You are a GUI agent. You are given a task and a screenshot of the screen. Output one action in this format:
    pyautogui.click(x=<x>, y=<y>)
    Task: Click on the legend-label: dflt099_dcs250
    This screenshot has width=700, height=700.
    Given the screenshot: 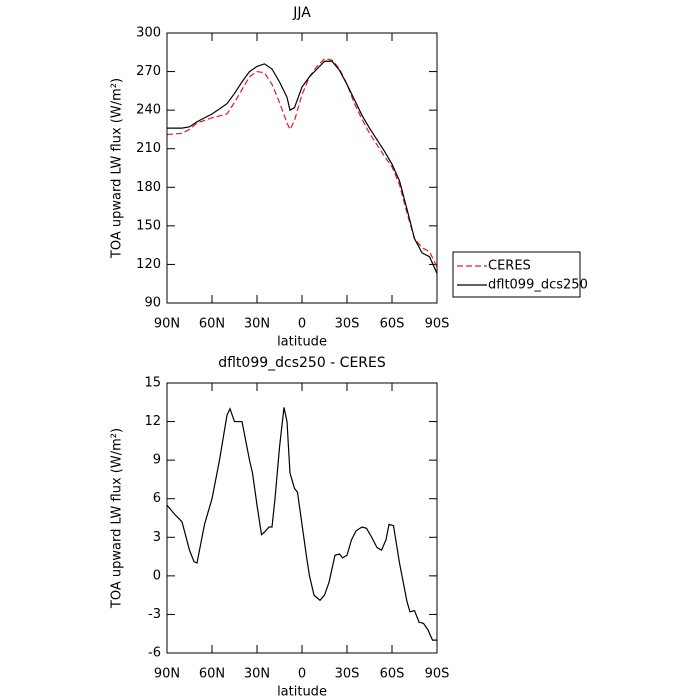 What is the action you would take?
    pyautogui.click(x=538, y=285)
    